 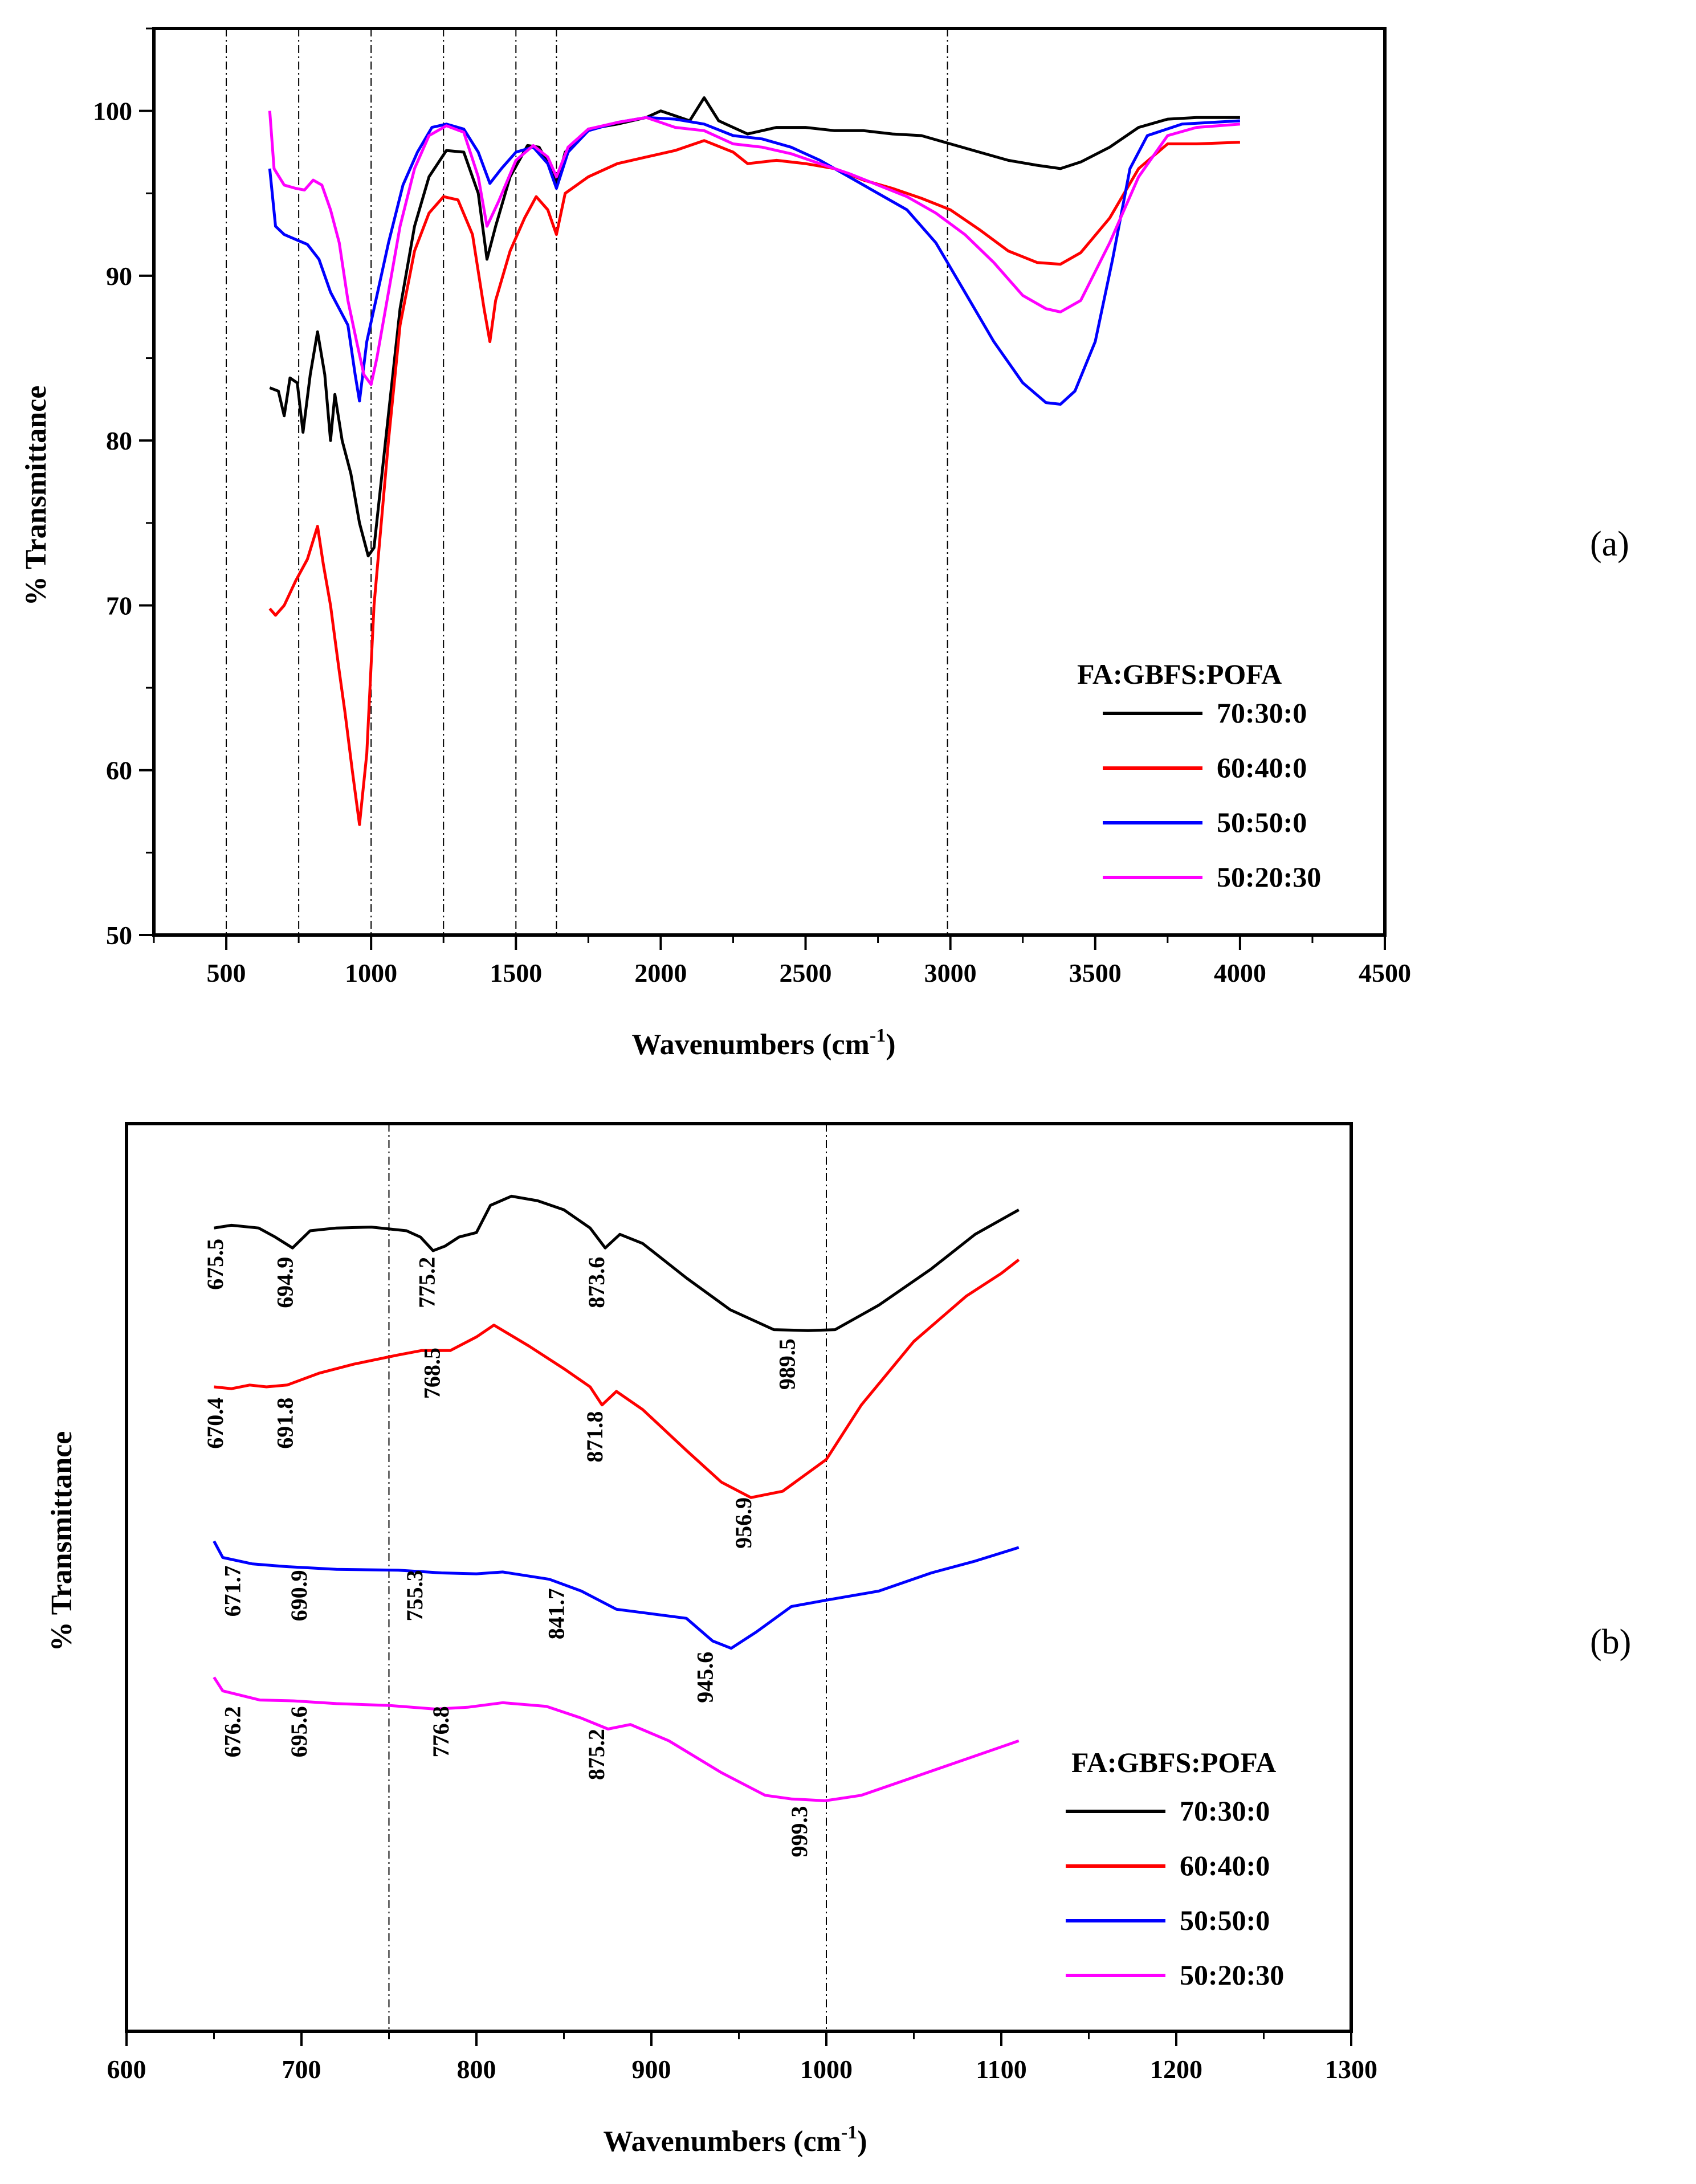 What do you see at coordinates (1351, 2069) in the screenshot?
I see `x-tick-label: 1300` at bounding box center [1351, 2069].